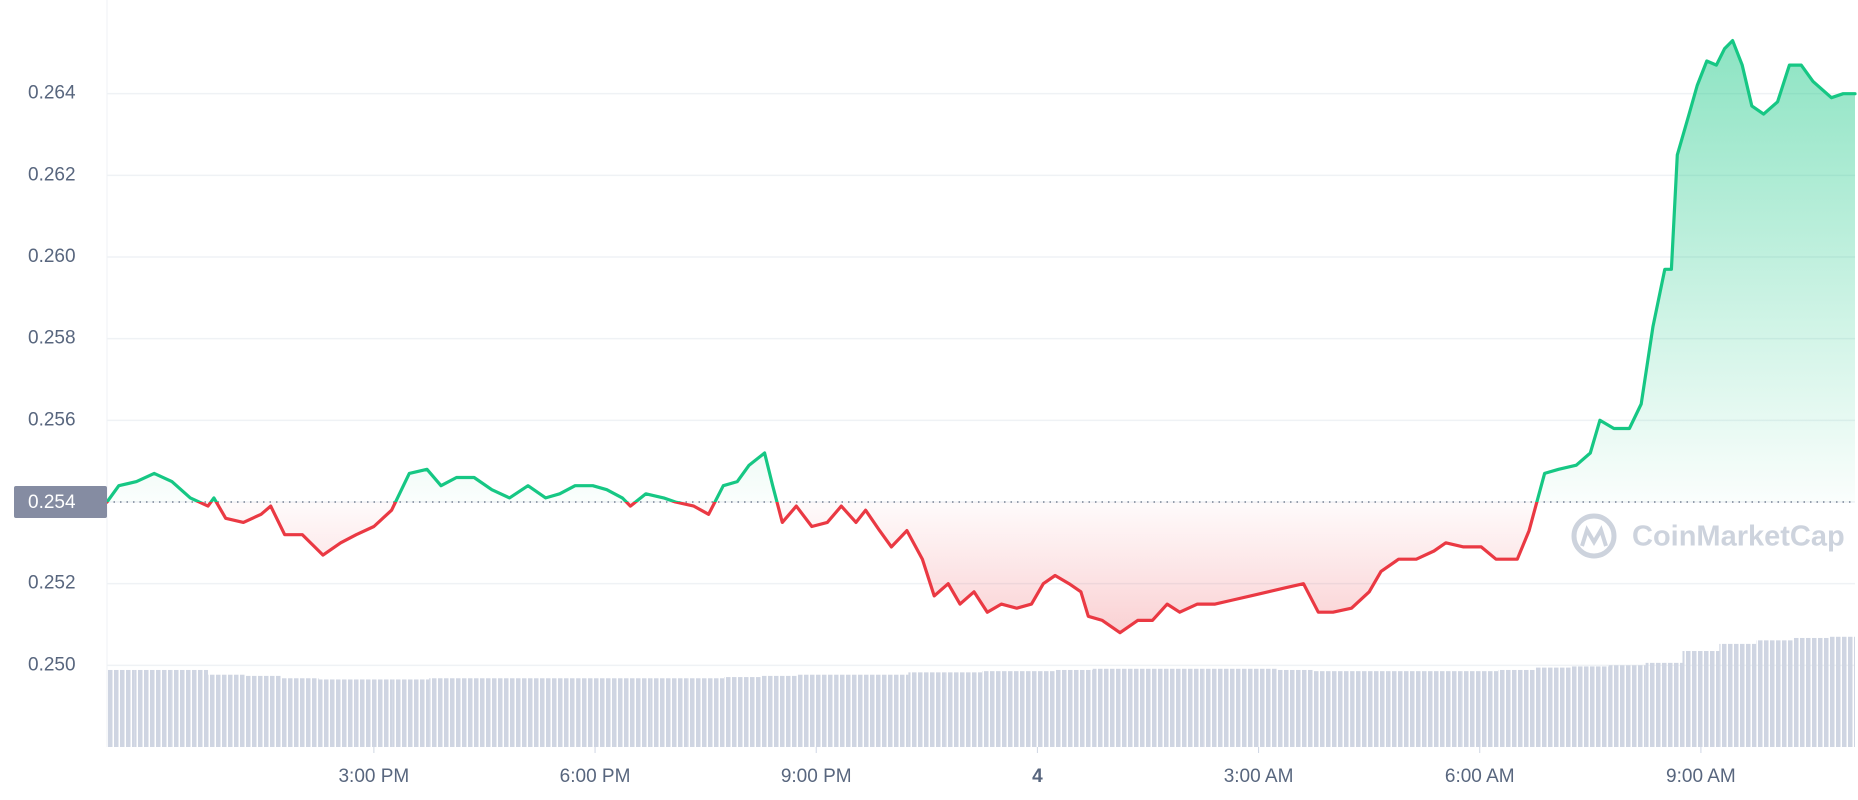  I want to click on watermark: CoinMarketCap, so click(1708, 536).